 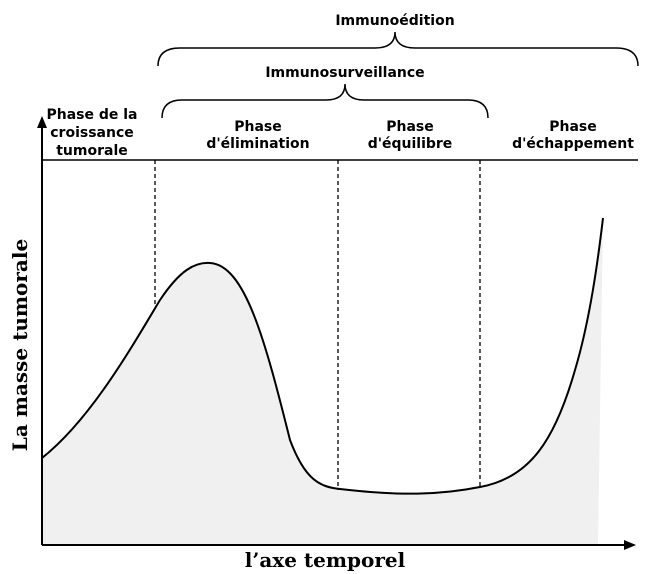 What do you see at coordinates (394, 21) in the screenshot?
I see `brace-label: Immunoédition` at bounding box center [394, 21].